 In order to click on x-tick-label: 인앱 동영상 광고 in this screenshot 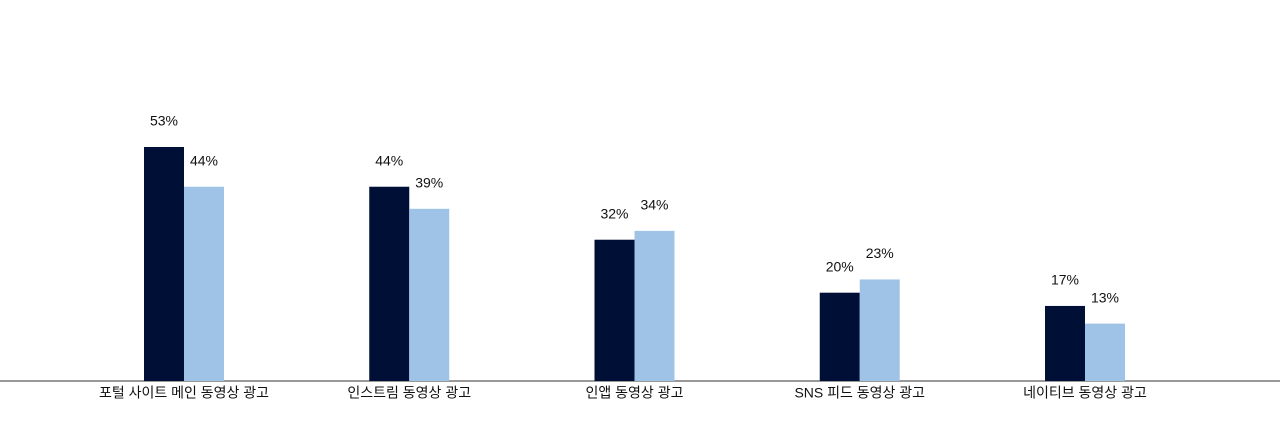, I will do `click(635, 393)`.